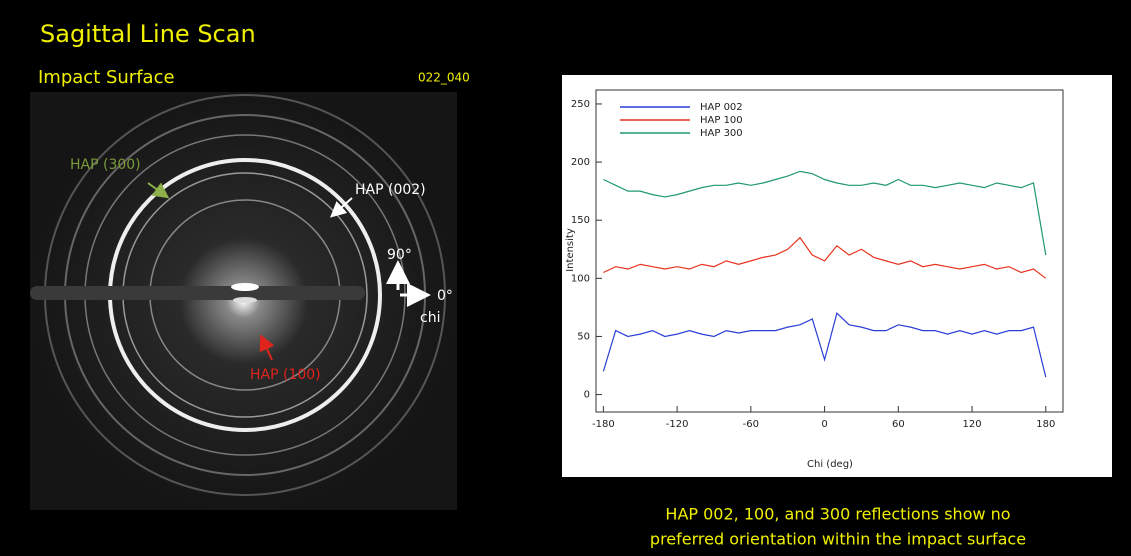 The height and width of the screenshot is (556, 1131). What do you see at coordinates (580, 162) in the screenshot?
I see `y-tick-label: 200` at bounding box center [580, 162].